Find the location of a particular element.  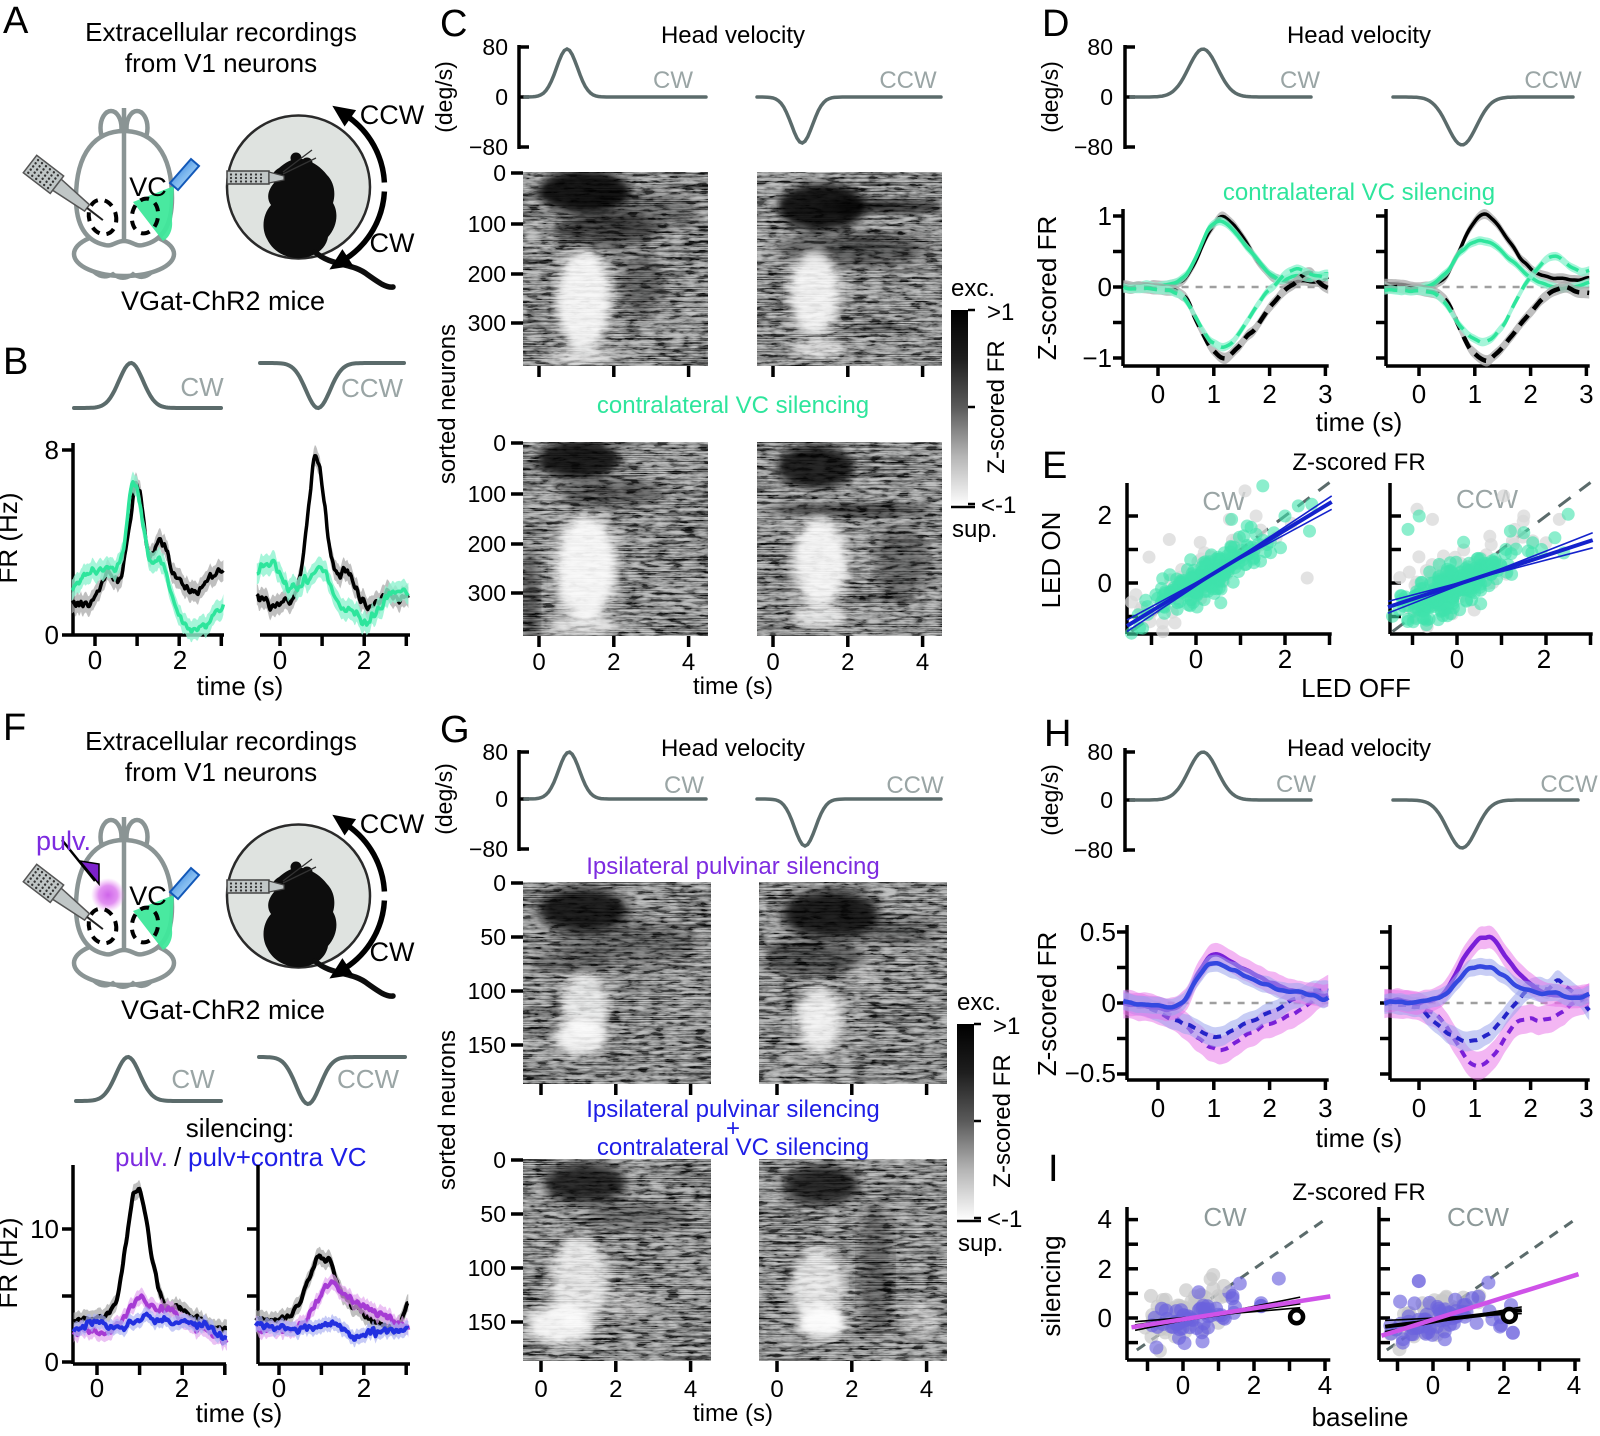

svg-text: D is located at coordinates (1055, 24).